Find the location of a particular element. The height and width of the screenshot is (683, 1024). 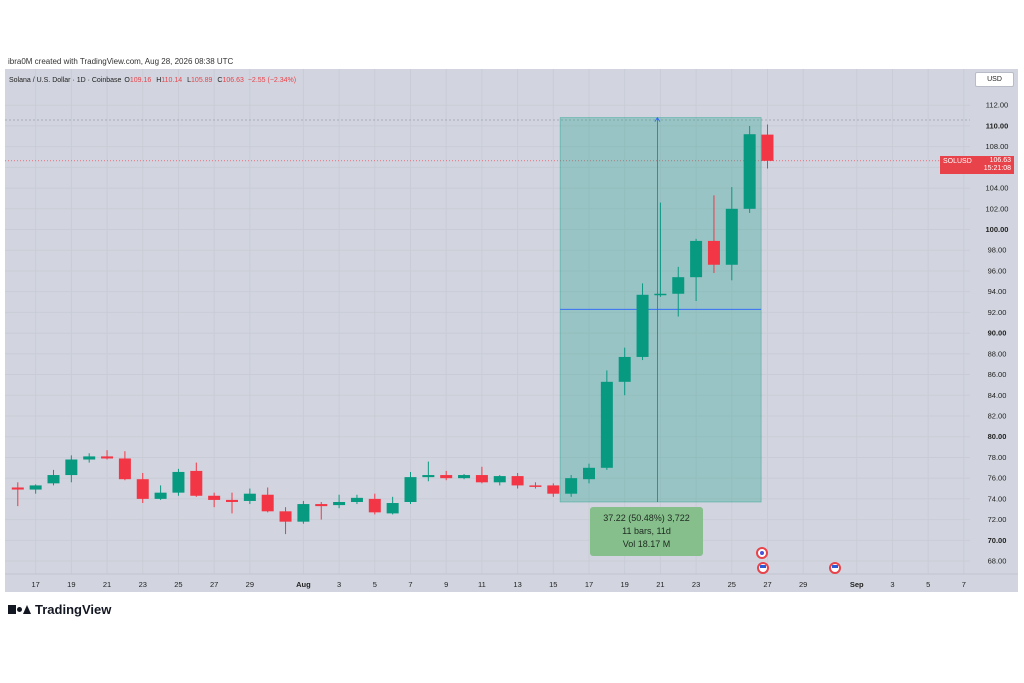

low-value: 105.89 is located at coordinates (202, 80).